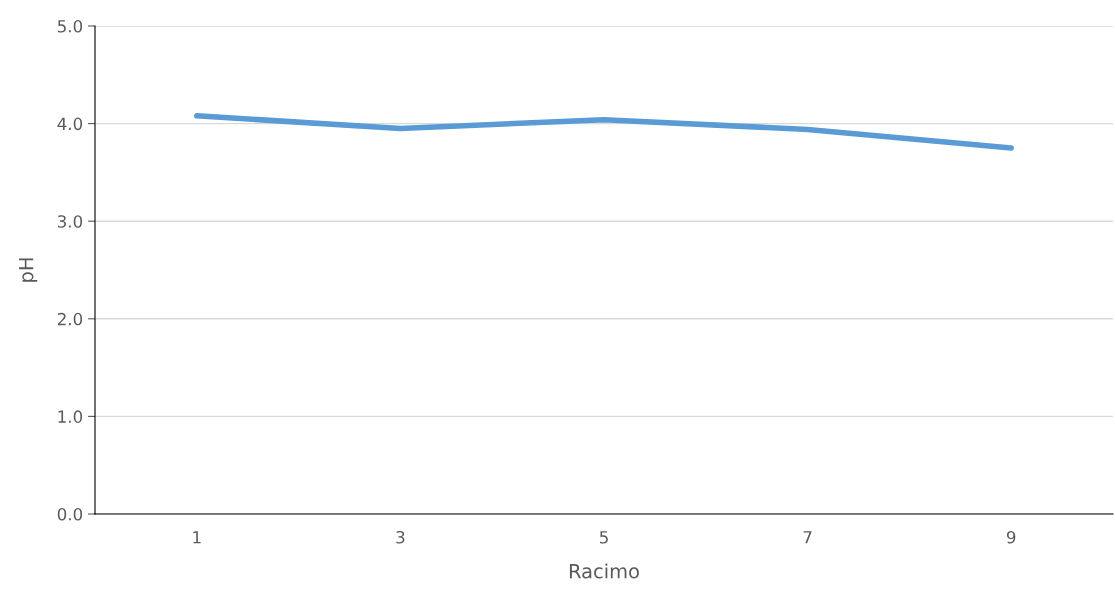  What do you see at coordinates (400, 537) in the screenshot?
I see `x-tick-label: 3` at bounding box center [400, 537].